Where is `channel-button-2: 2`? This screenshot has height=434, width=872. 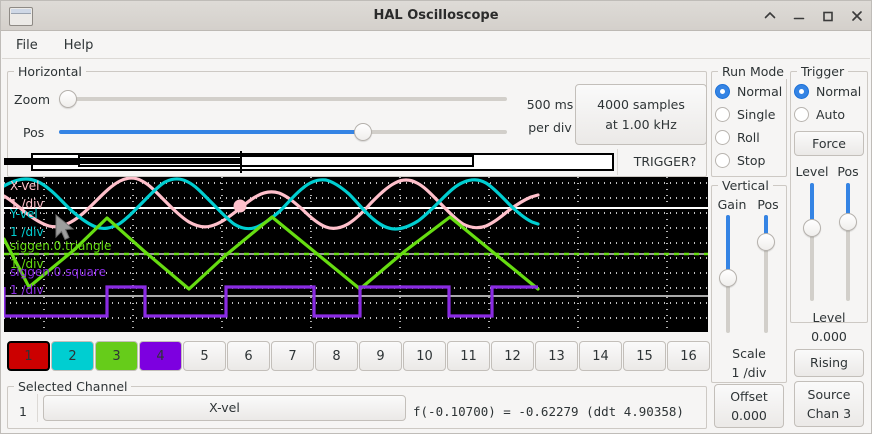
channel-button-2: 2 is located at coordinates (72, 356).